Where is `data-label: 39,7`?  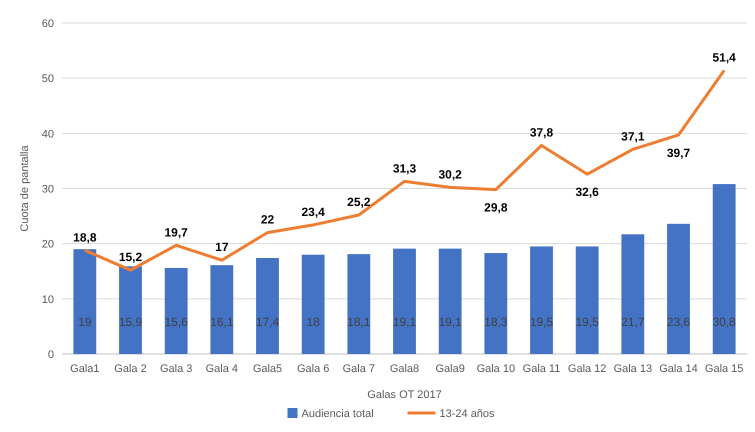
data-label: 39,7 is located at coordinates (678, 153).